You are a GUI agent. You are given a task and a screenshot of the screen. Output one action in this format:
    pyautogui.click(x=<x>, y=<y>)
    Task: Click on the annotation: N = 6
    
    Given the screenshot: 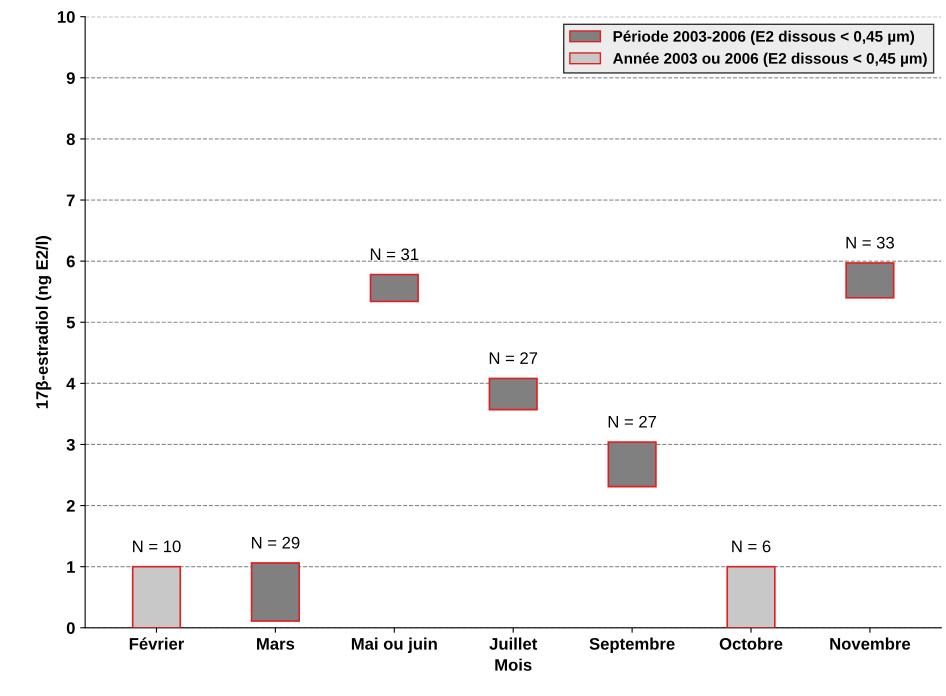 What is the action you would take?
    pyautogui.click(x=751, y=546)
    